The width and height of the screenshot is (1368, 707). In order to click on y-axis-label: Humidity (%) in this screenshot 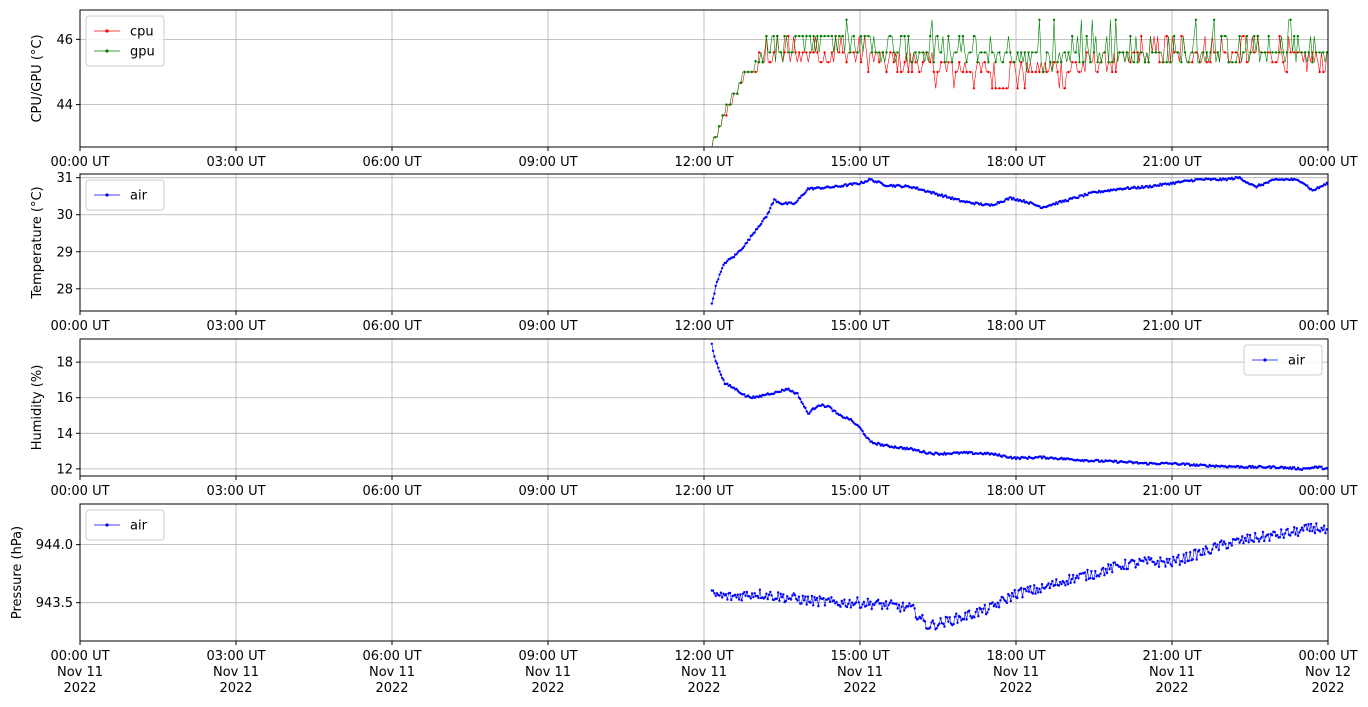, I will do `click(37, 408)`.